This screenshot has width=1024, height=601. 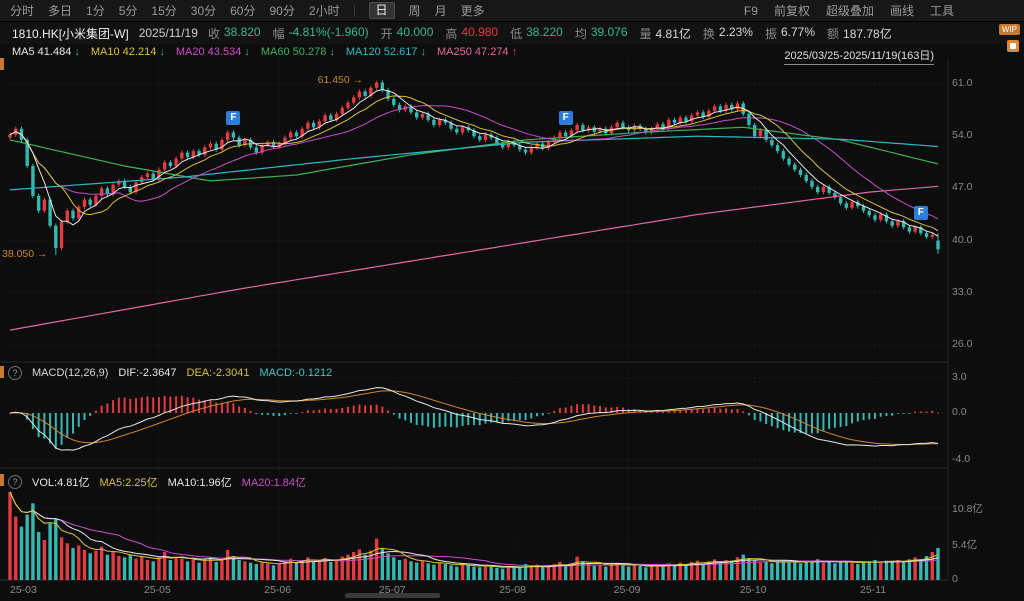 What do you see at coordinates (203, 11) in the screenshot?
I see `period-tab-5: 30分` at bounding box center [203, 11].